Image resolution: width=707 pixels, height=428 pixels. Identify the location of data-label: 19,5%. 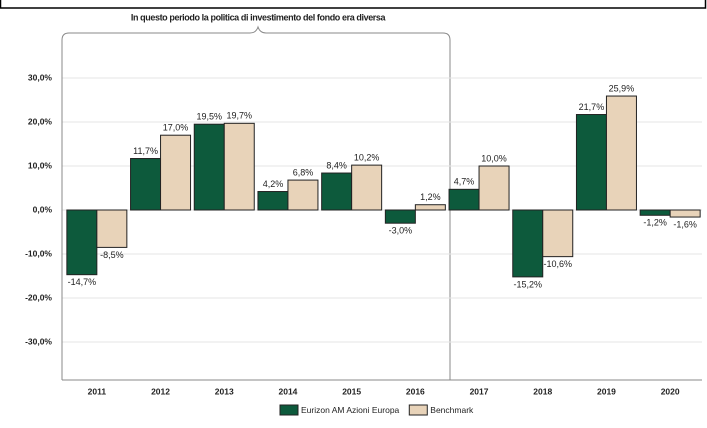
(209, 117).